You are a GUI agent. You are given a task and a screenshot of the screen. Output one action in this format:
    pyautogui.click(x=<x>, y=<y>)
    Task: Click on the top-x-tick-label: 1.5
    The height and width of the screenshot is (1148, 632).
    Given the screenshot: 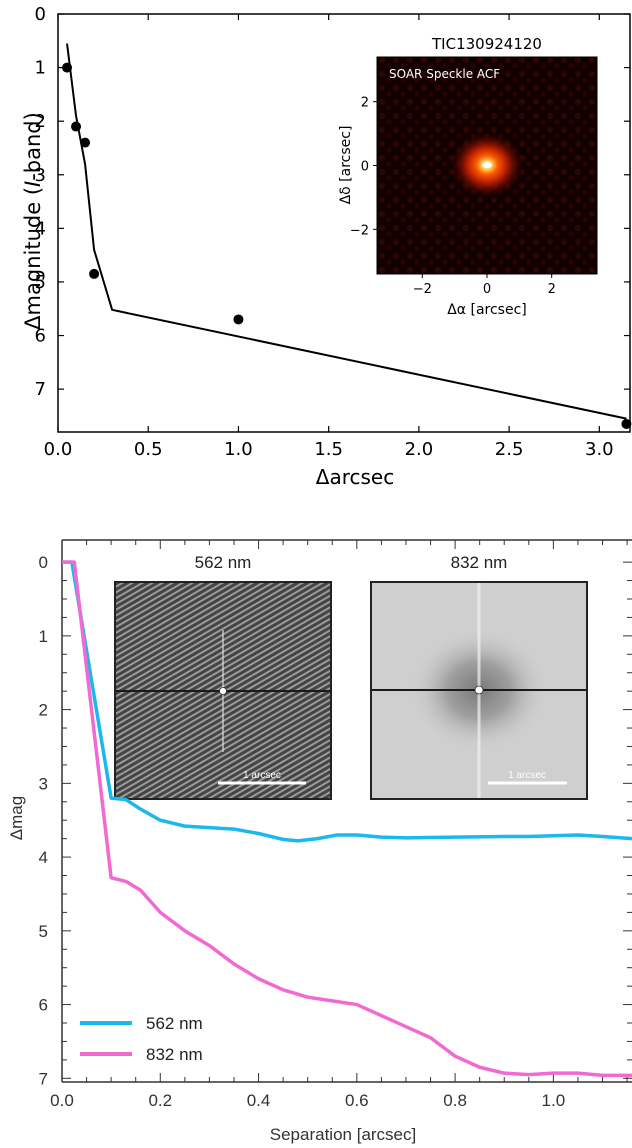 What is the action you would take?
    pyautogui.click(x=328, y=449)
    